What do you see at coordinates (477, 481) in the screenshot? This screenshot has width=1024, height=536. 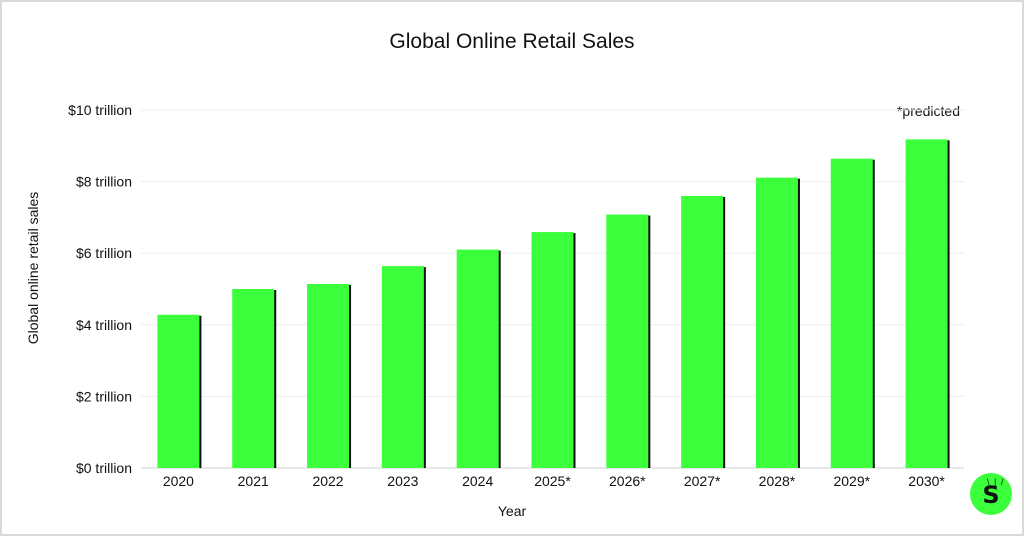 I see `x-tick-label: 2024` at bounding box center [477, 481].